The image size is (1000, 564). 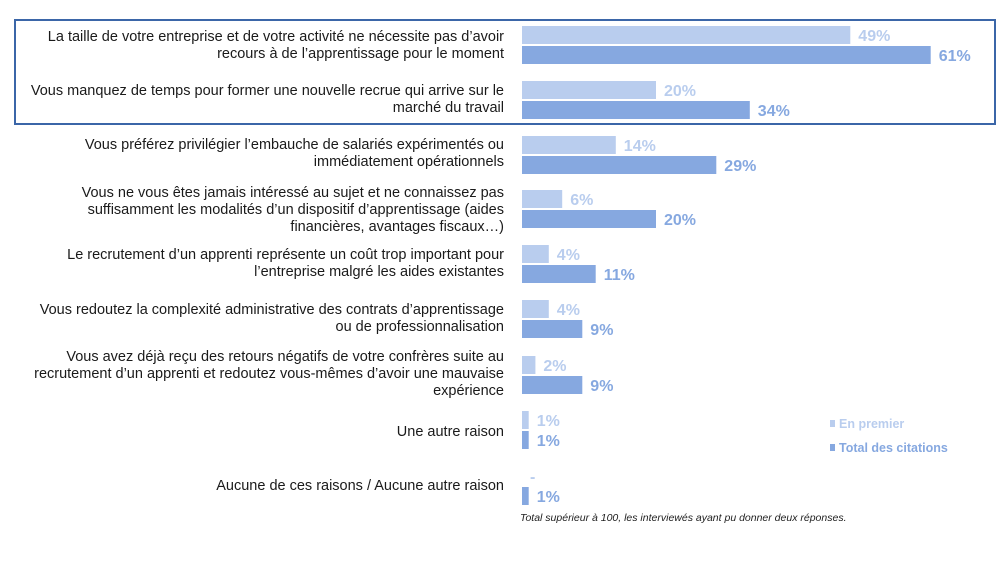 I want to click on value-label-total: 61%, so click(x=955, y=56).